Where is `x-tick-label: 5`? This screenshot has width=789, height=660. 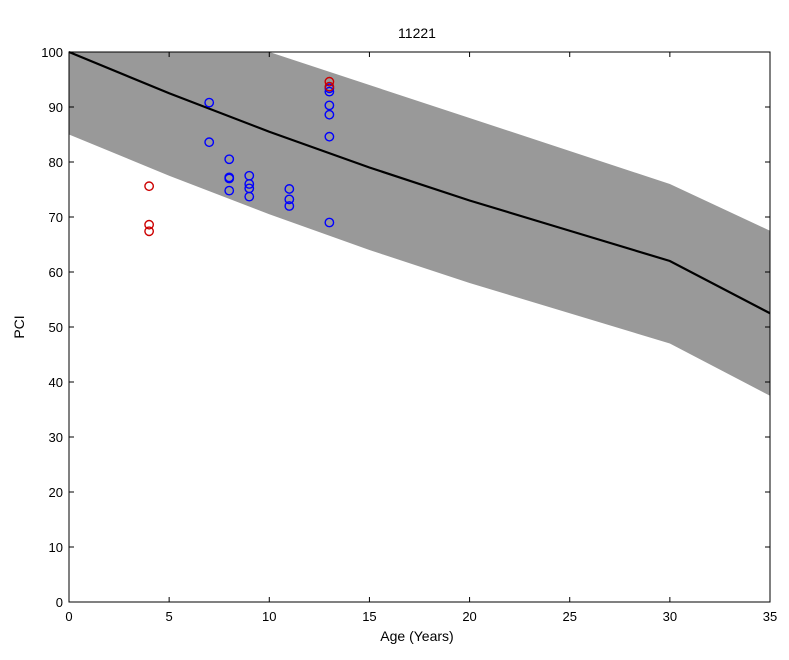 x-tick-label: 5 is located at coordinates (169, 616).